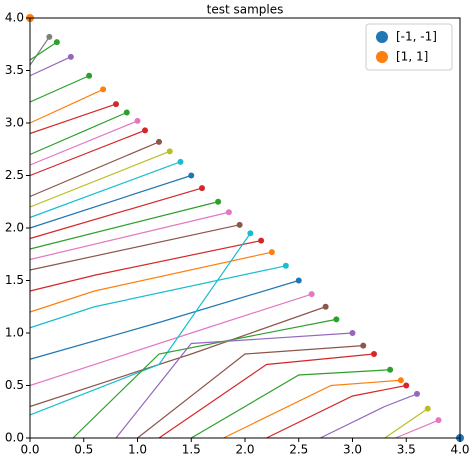 This screenshot has height=460, width=474. Describe the element at coordinates (14, 228) in the screenshot. I see `y-tick-label: 2.0` at that location.